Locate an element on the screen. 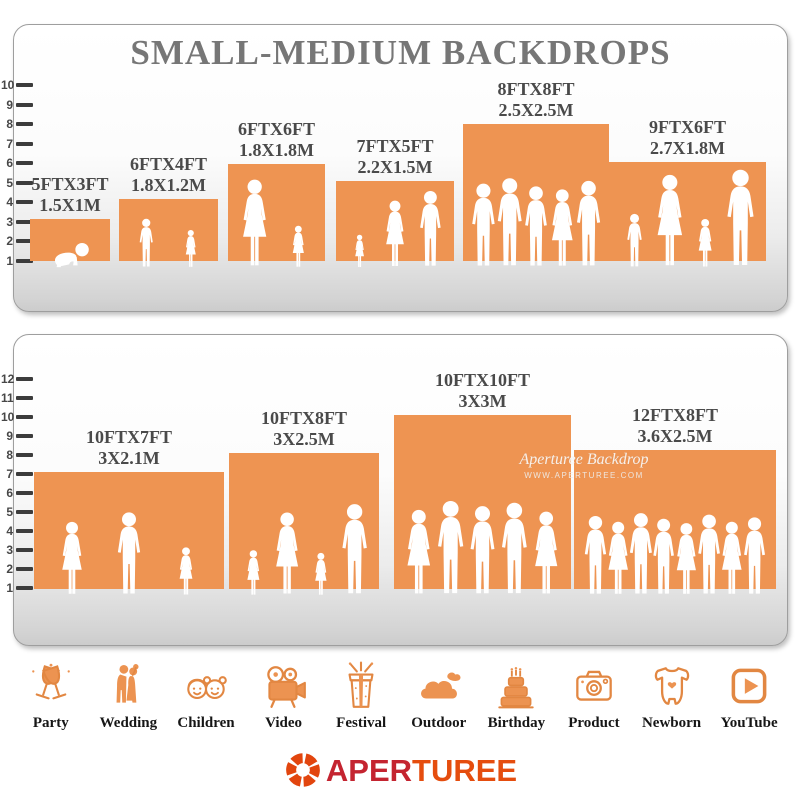 Image resolution: width=800 pixels, height=800 pixels. backdrop-size-m: 3.6X2.5M is located at coordinates (675, 435).